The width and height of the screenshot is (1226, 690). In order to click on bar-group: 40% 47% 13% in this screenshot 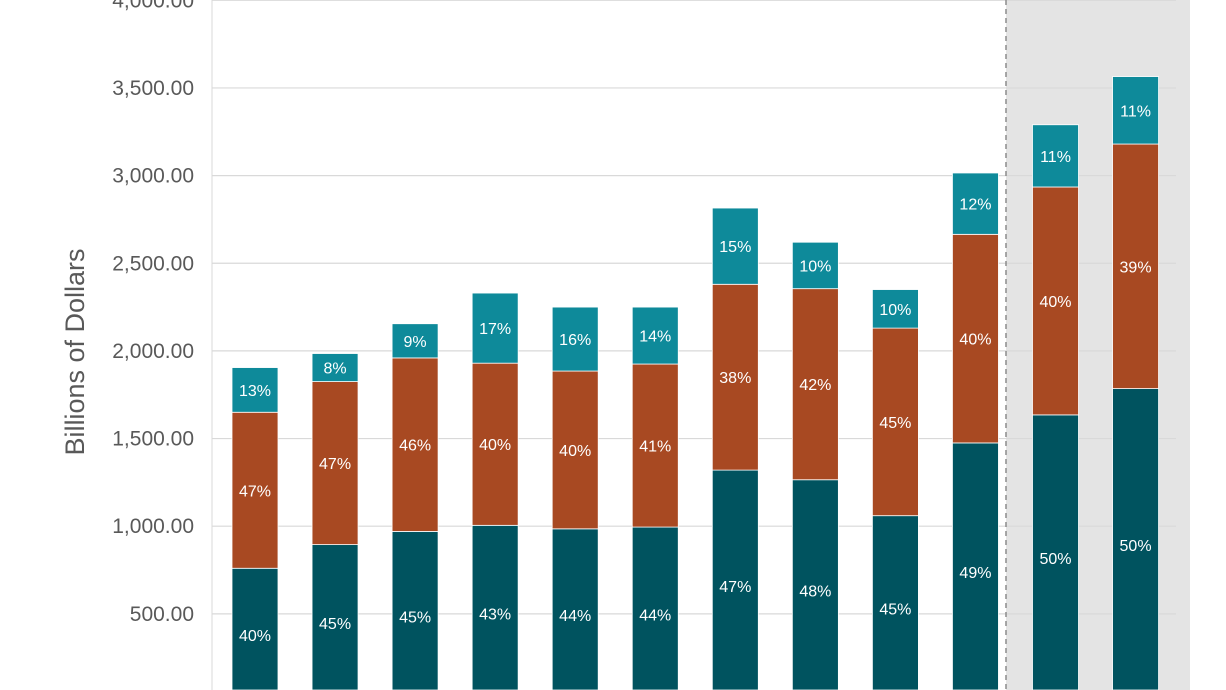, I will do `click(255, 528)`.